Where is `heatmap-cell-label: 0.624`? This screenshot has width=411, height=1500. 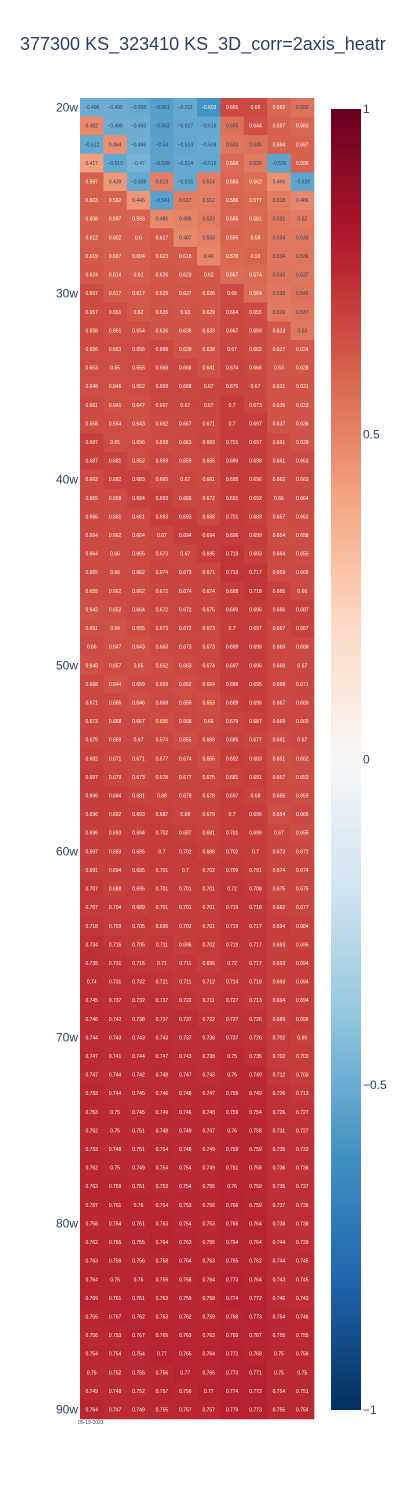
heatmap-cell-label: 0.624 is located at coordinates (91, 276).